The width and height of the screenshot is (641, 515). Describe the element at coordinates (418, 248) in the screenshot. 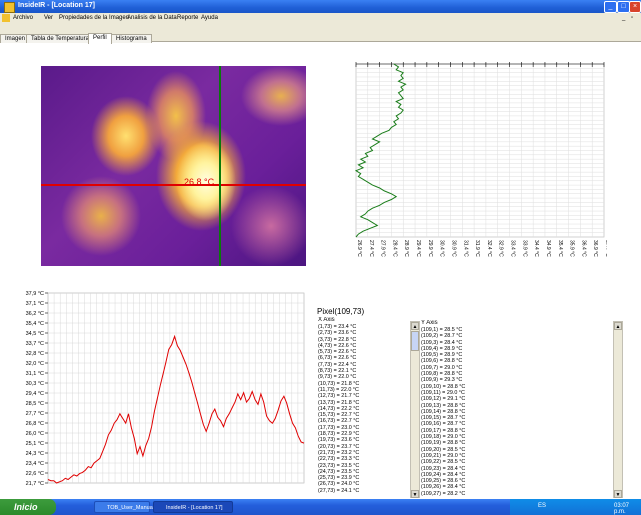

I see `x-tick-label: 29.4 °C` at that location.